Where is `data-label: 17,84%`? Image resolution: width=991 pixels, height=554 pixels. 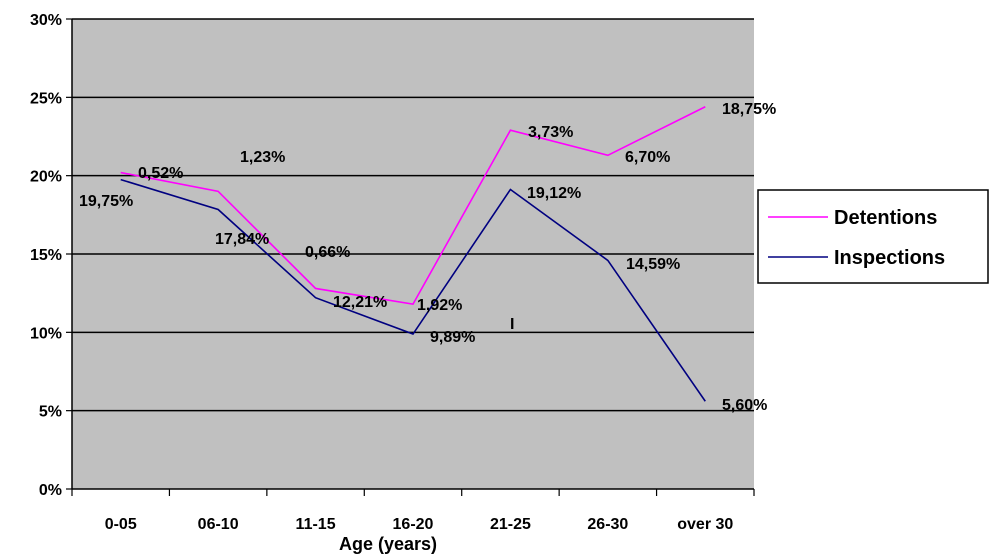
data-label: 17,84% is located at coordinates (242, 239).